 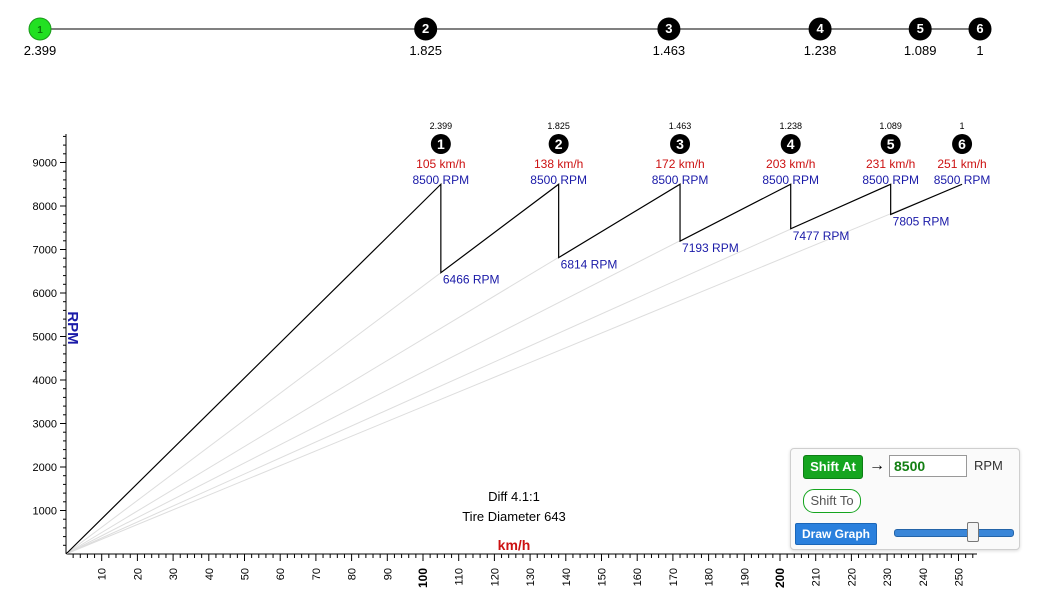 What do you see at coordinates (317, 574) in the screenshot?
I see `x-tick-label: 70` at bounding box center [317, 574].